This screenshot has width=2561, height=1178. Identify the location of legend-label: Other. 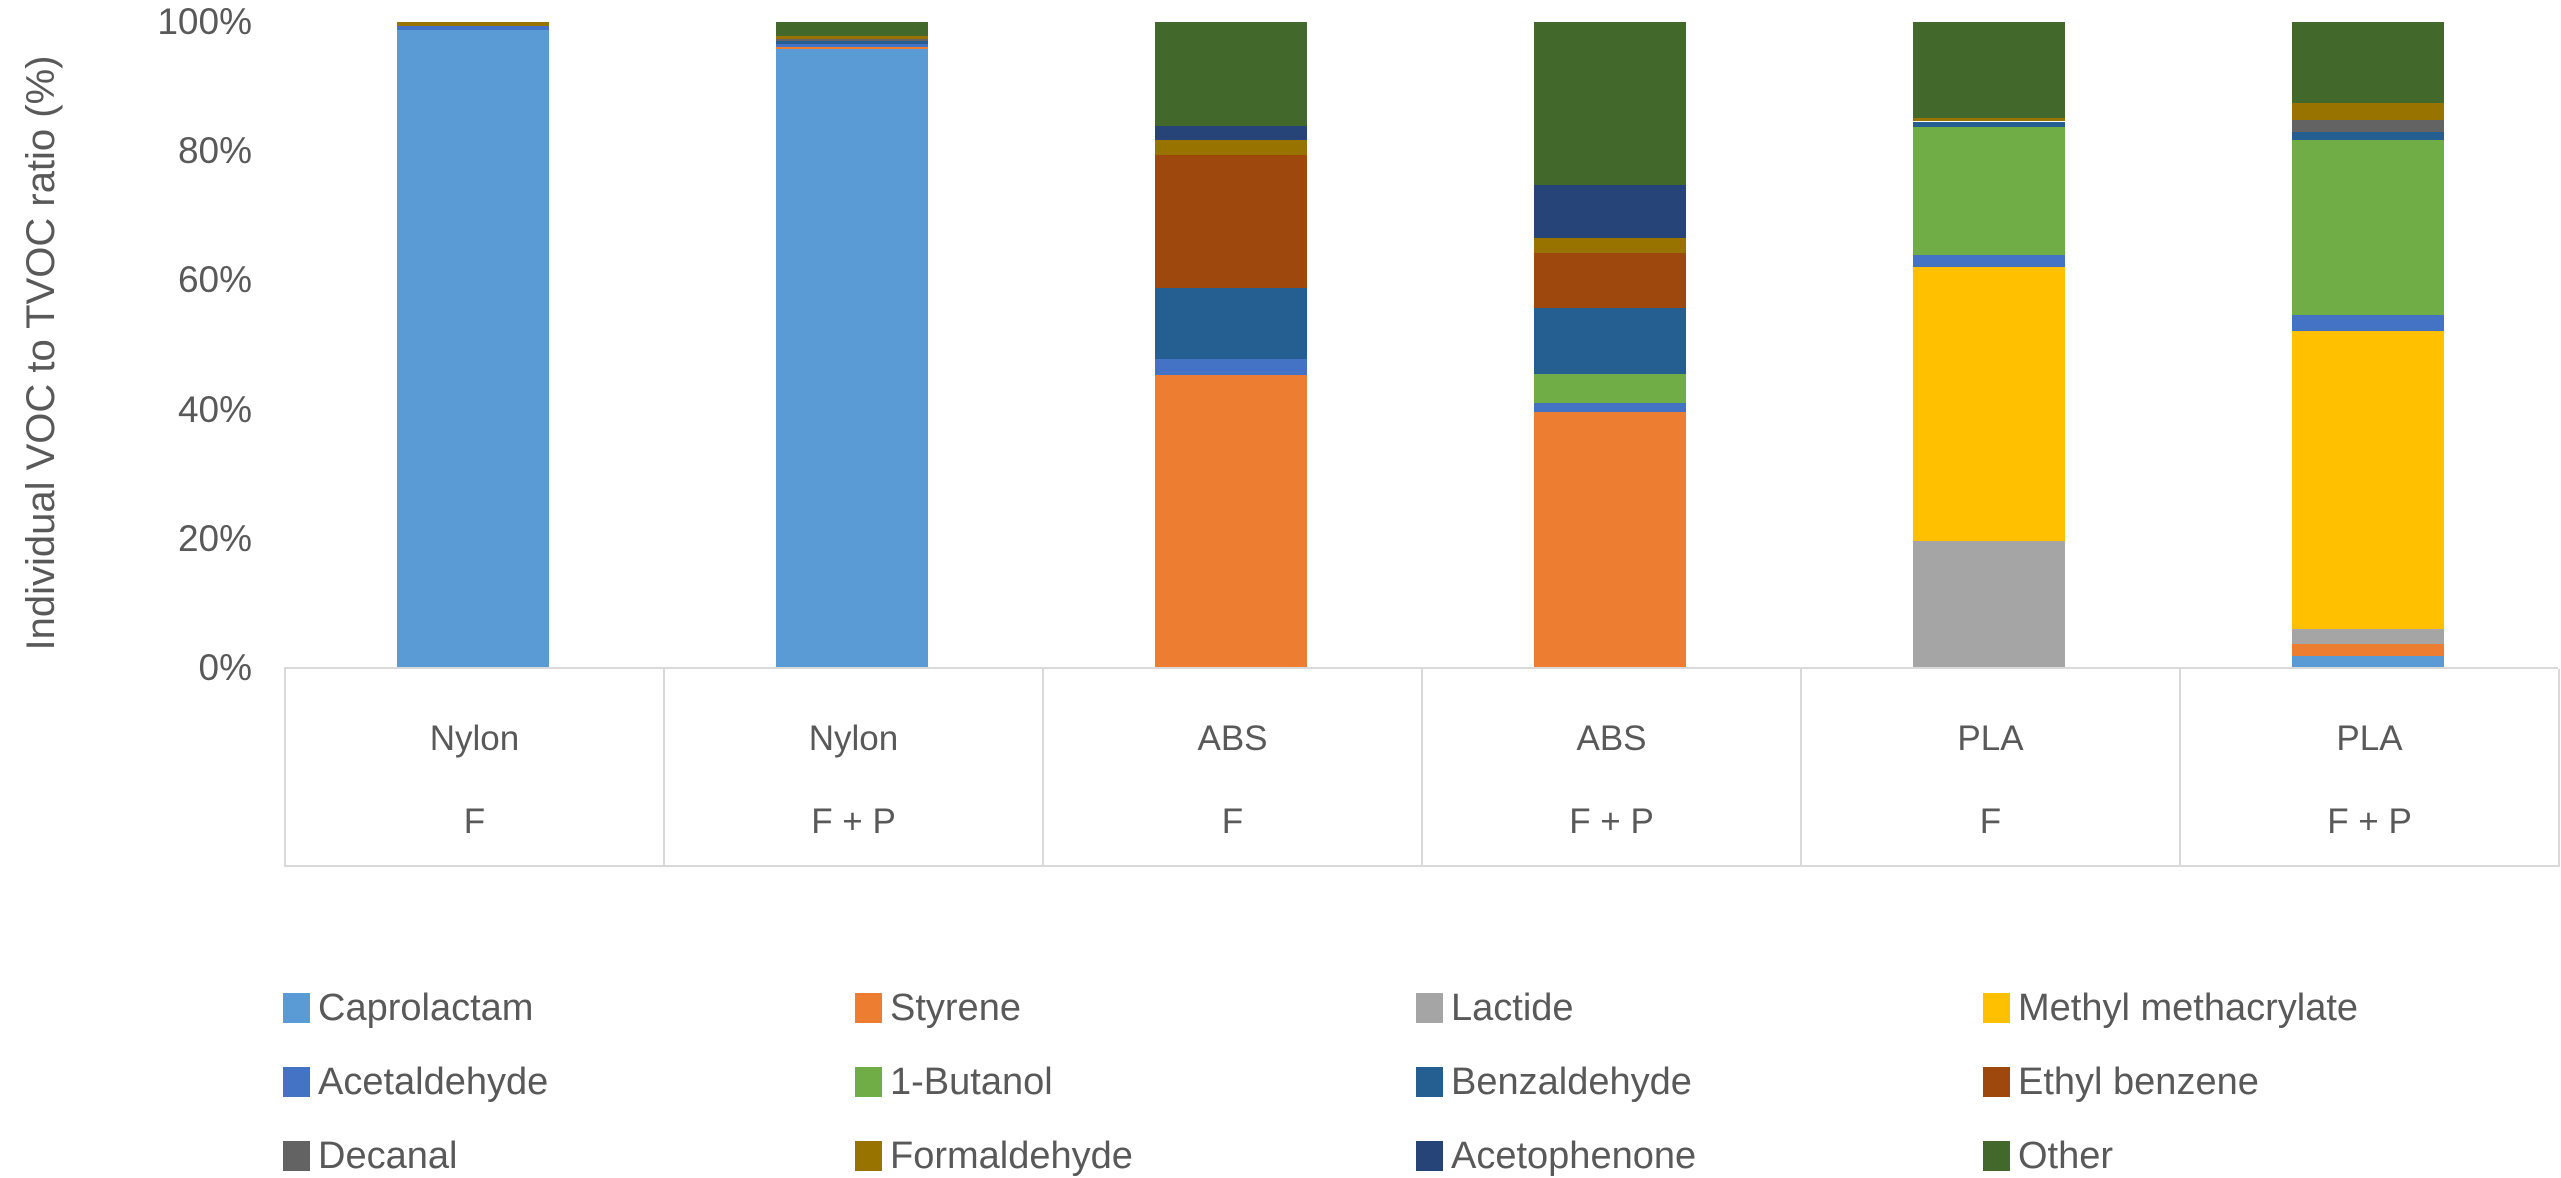
(2066, 1155).